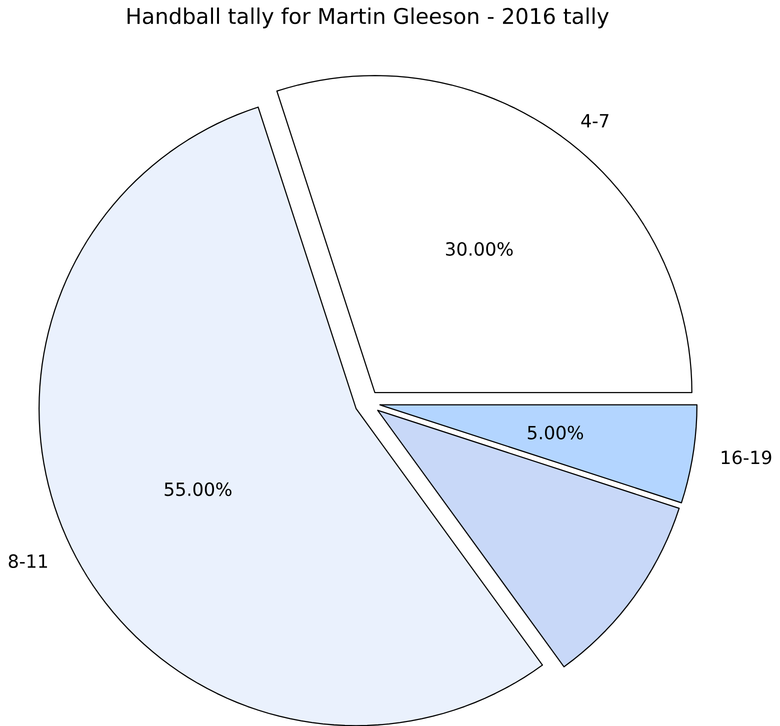 The height and width of the screenshot is (726, 780). Describe the element at coordinates (556, 433) in the screenshot. I see `data-label: 5.00%` at that location.